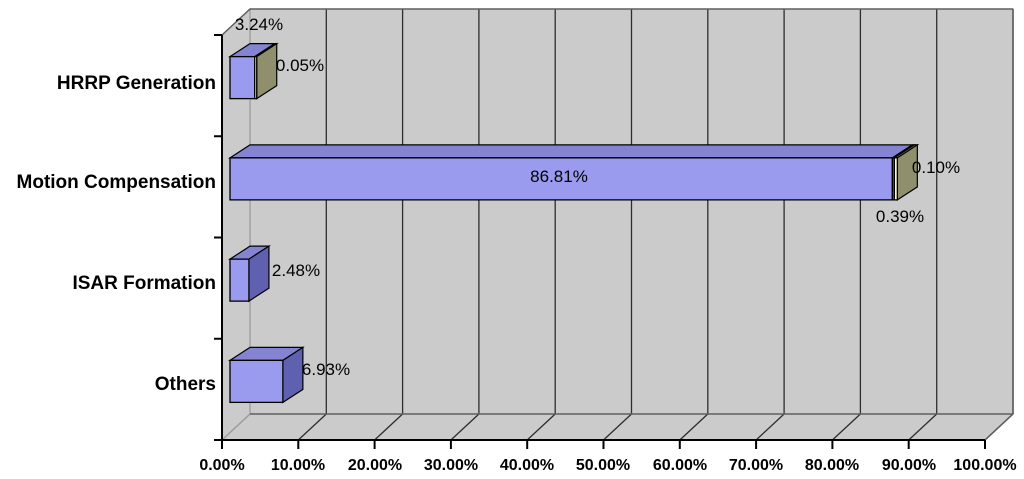  I want to click on bar-others, so click(266, 375).